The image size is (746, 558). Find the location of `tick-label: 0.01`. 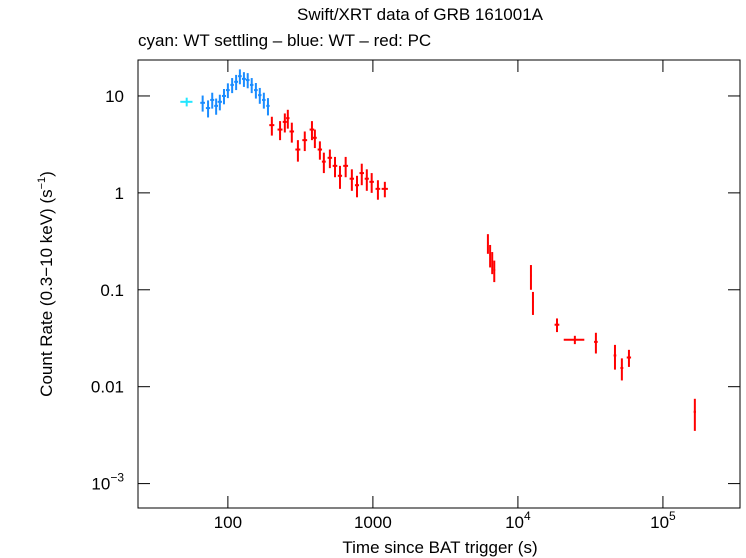

tick-label: 0.01 is located at coordinates (107, 387).